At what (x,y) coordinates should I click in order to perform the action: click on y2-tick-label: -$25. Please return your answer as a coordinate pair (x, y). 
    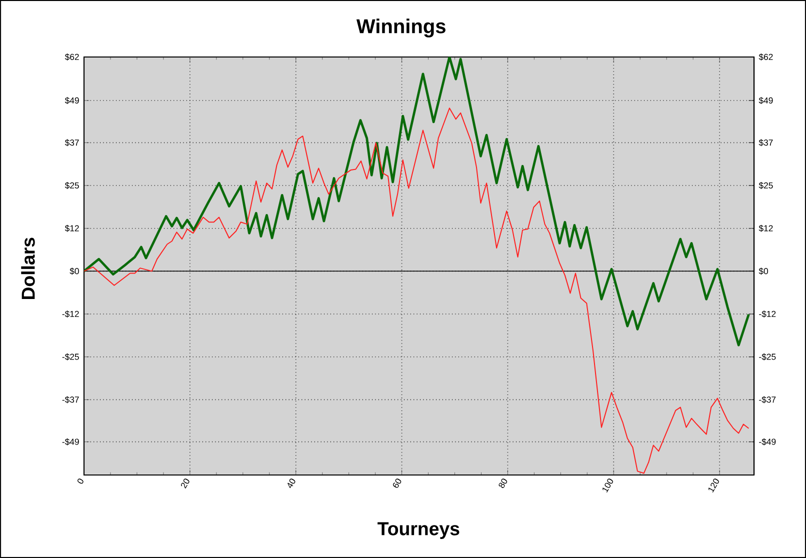
    Looking at the image, I should click on (767, 356).